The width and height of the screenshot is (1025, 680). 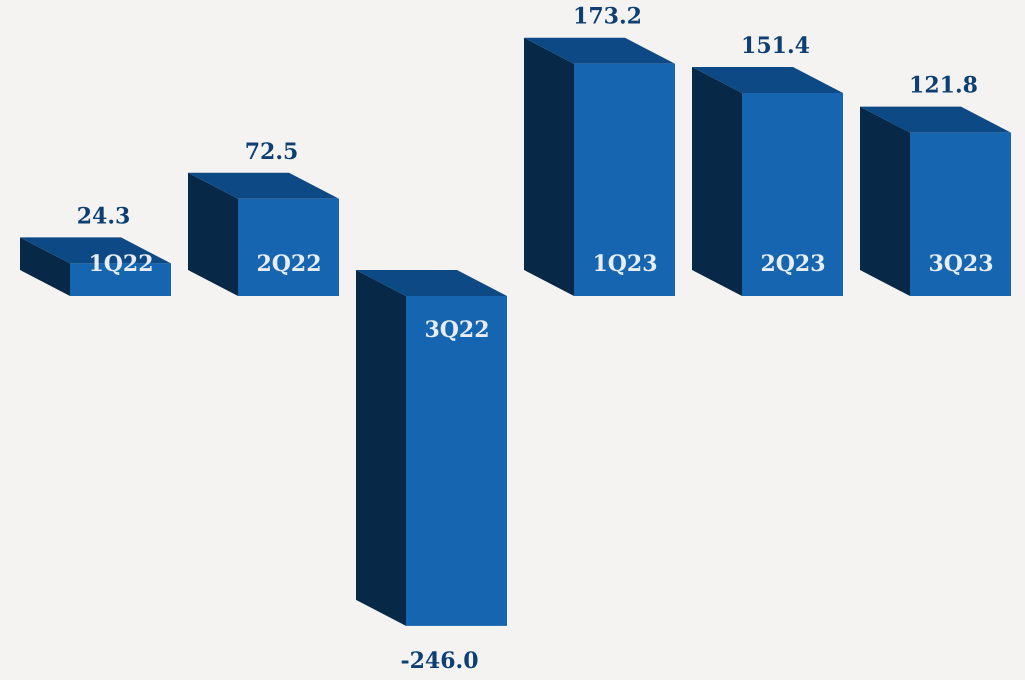 I want to click on bar-group: 1Q22 24.3, so click(x=95, y=249).